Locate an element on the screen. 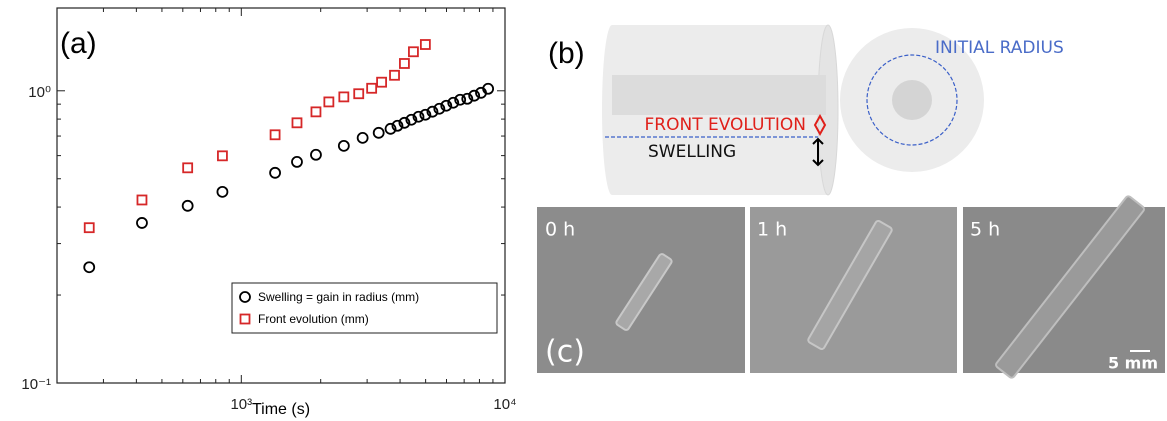  legend-box is located at coordinates (364, 308).